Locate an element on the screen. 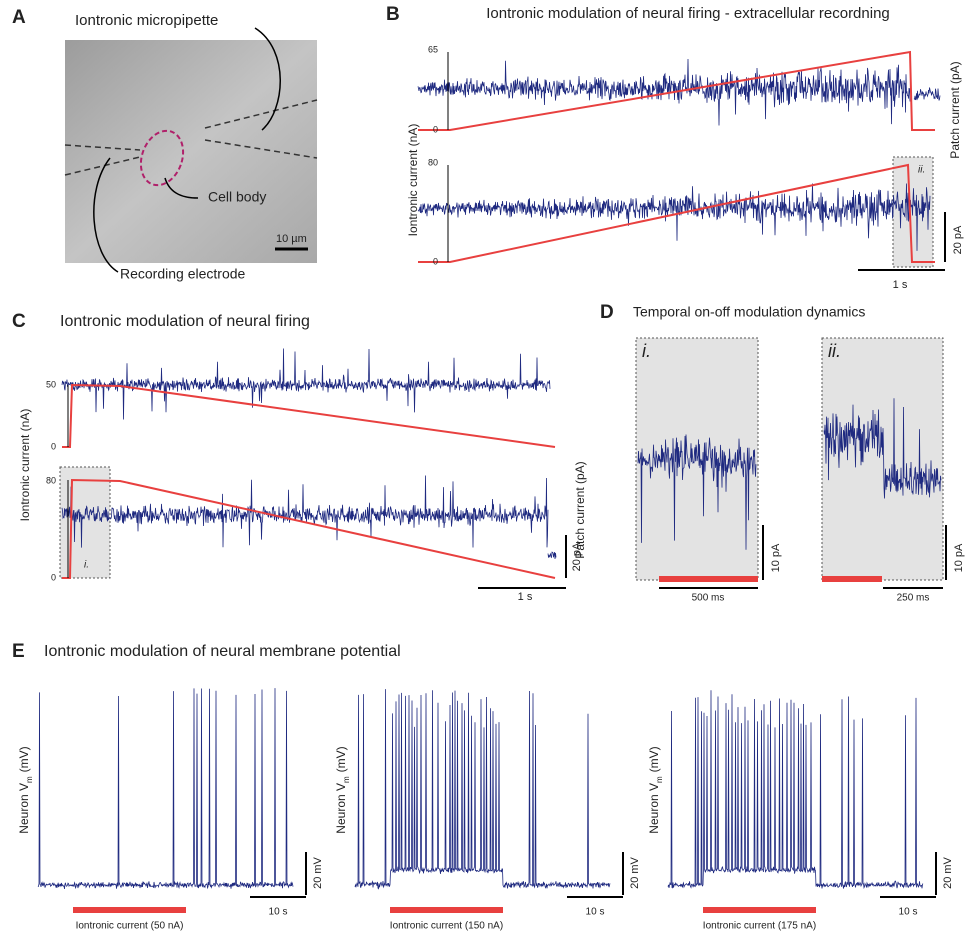  panel-letter: C is located at coordinates (19, 321).